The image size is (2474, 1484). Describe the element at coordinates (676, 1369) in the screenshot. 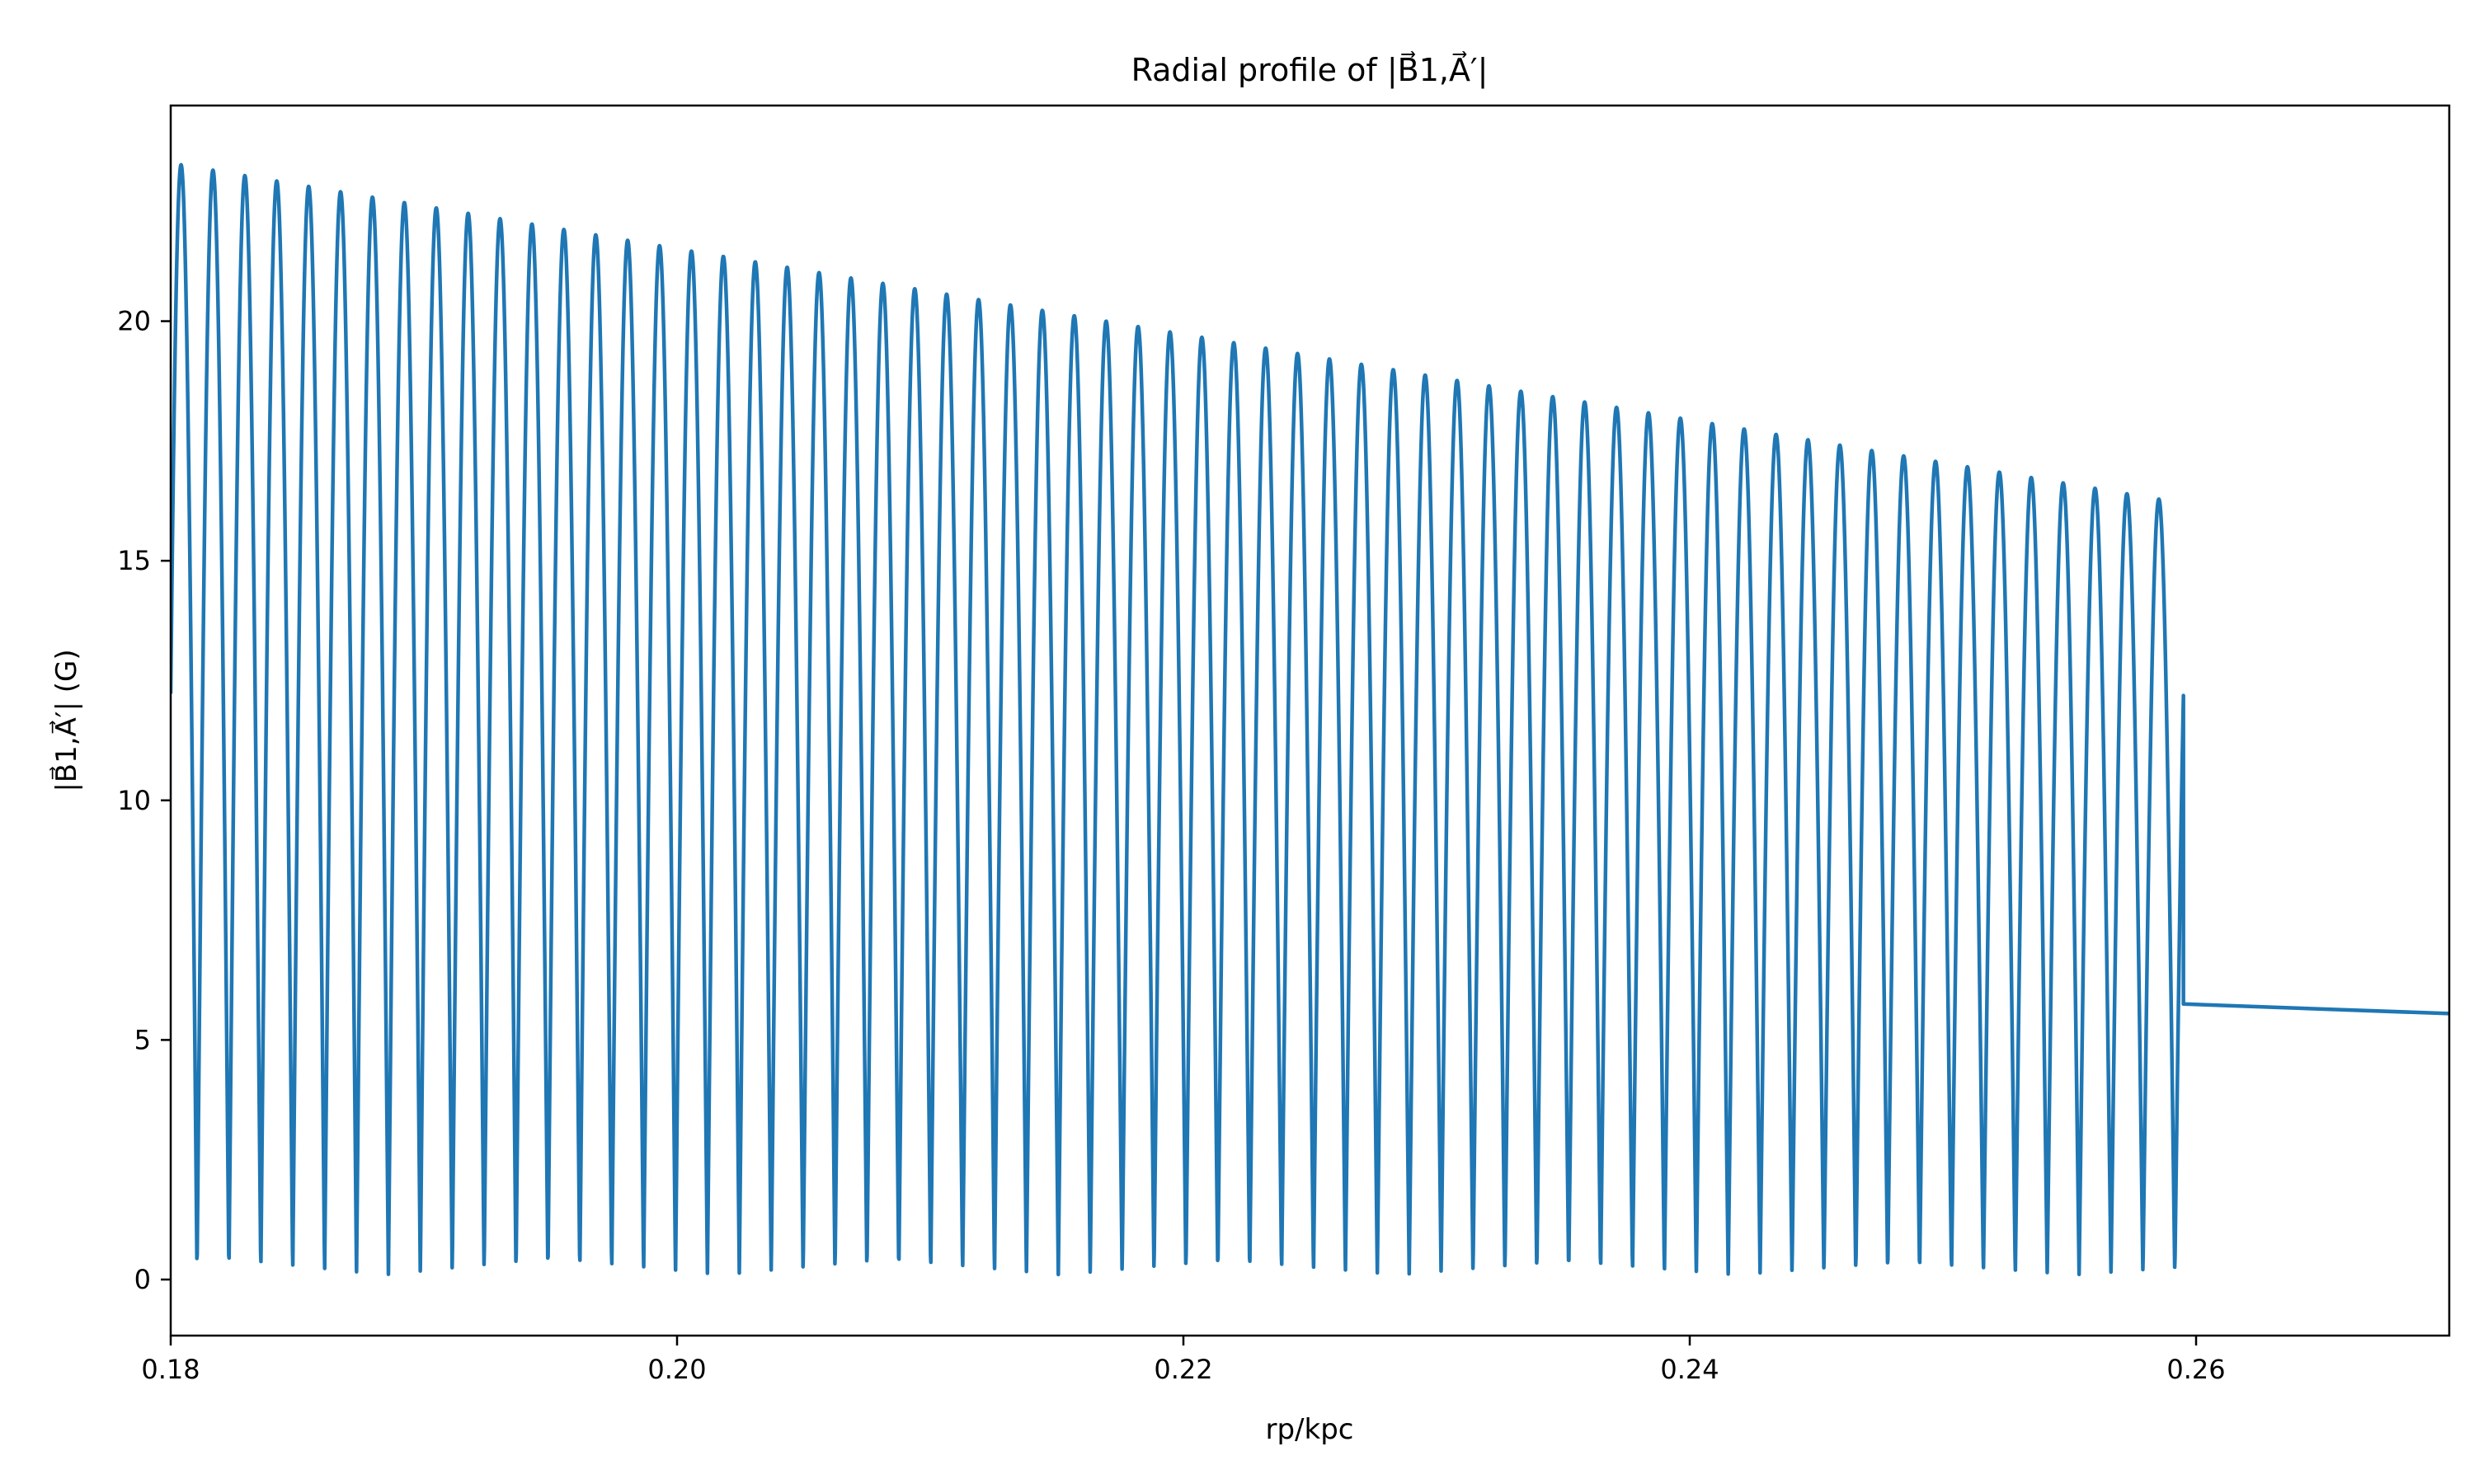

I see `x-tick-label: 0.20` at that location.